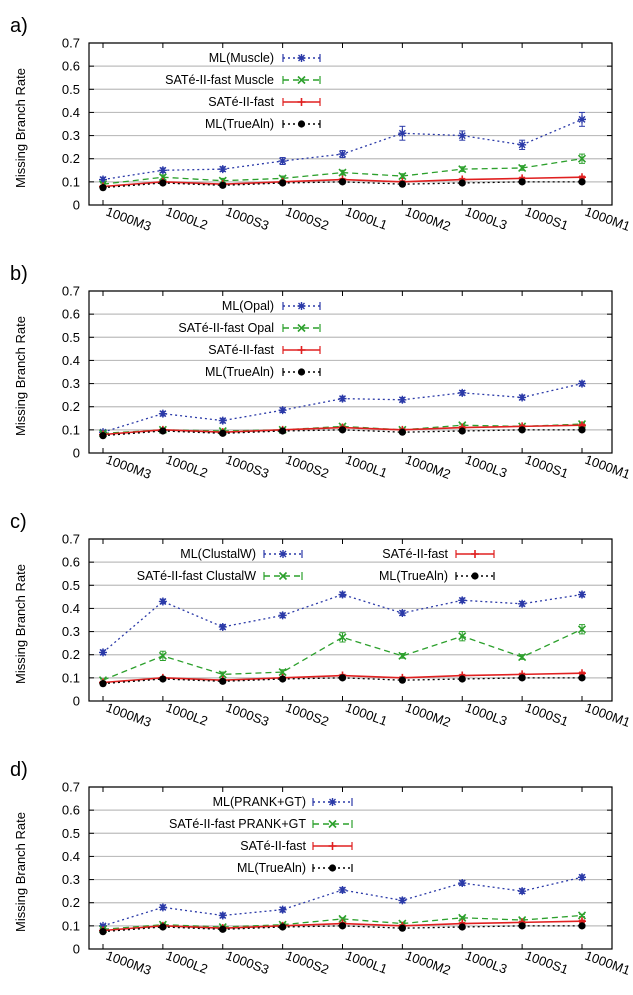  I want to click on x-tick-label: 1000S3, so click(247, 218).